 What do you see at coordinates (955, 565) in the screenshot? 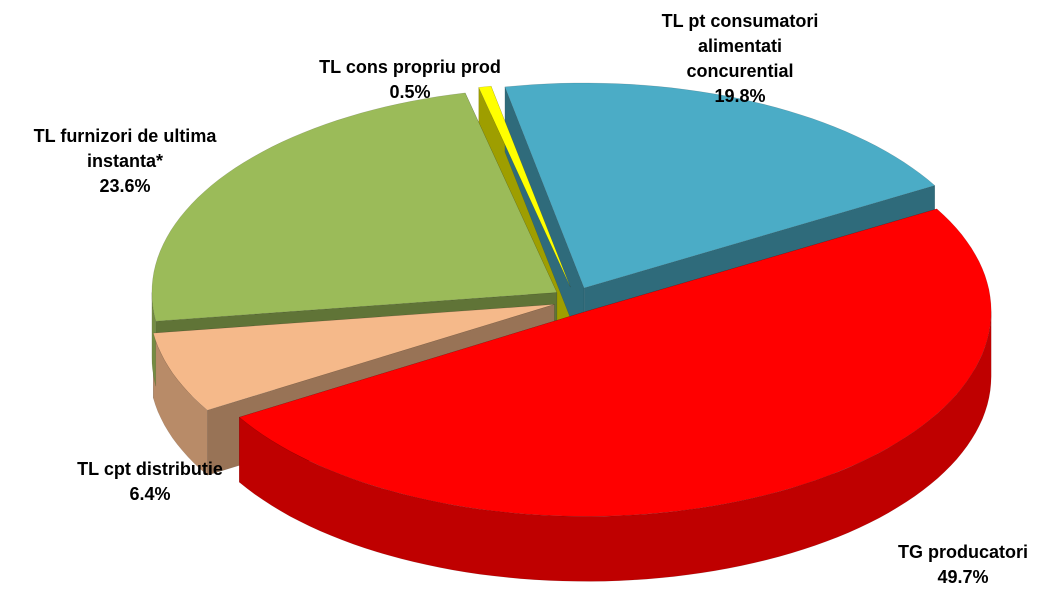
I see `slice-label: TG producatori 49.7%` at bounding box center [955, 565].